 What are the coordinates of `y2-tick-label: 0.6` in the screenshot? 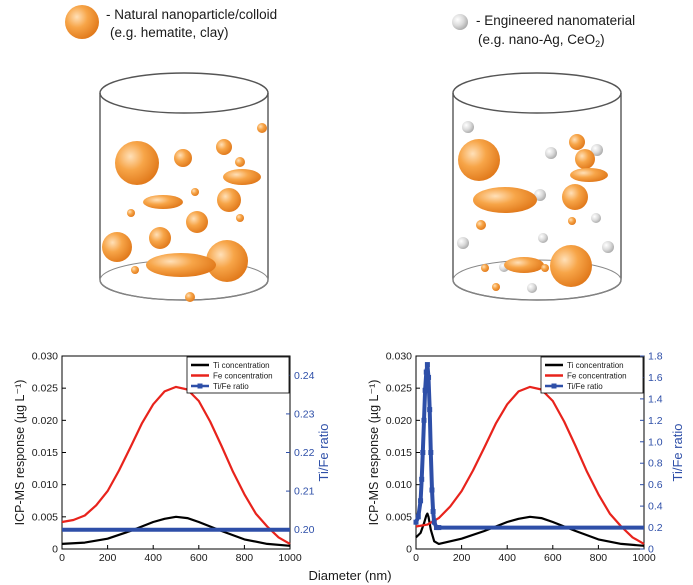 It's located at (655, 485).